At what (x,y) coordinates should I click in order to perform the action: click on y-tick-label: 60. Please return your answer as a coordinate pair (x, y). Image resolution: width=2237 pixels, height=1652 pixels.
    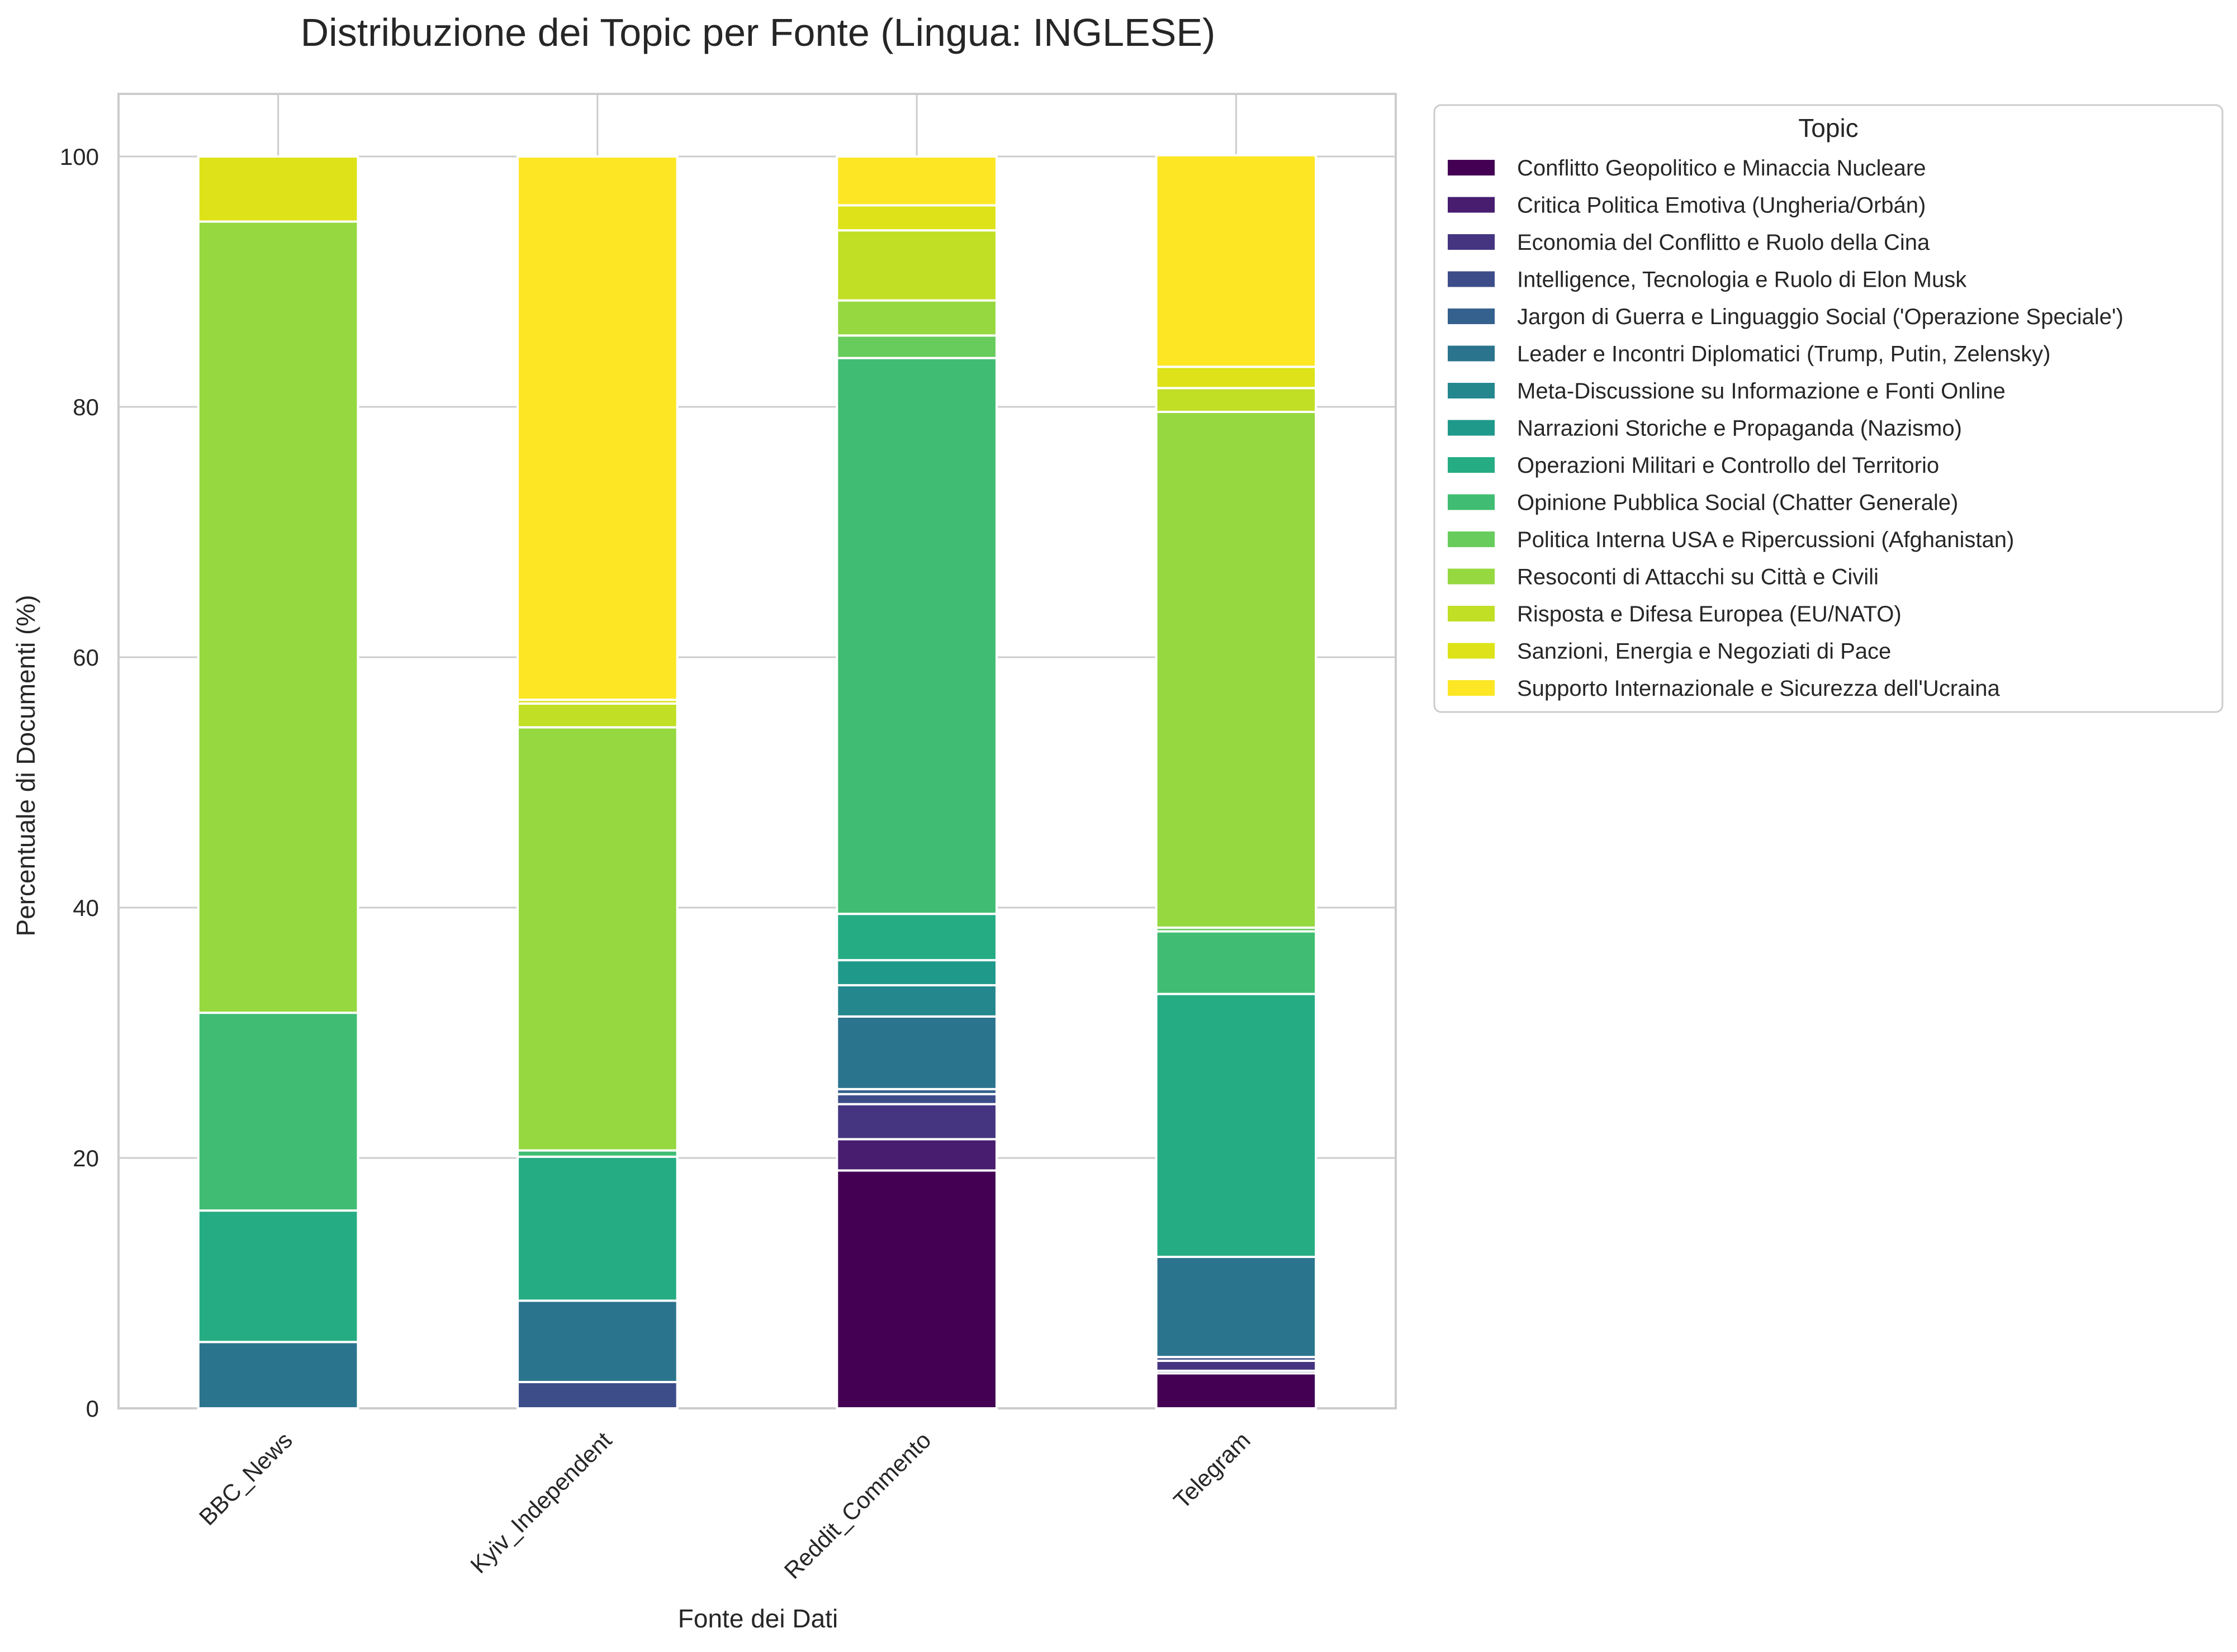
    Looking at the image, I should click on (86, 657).